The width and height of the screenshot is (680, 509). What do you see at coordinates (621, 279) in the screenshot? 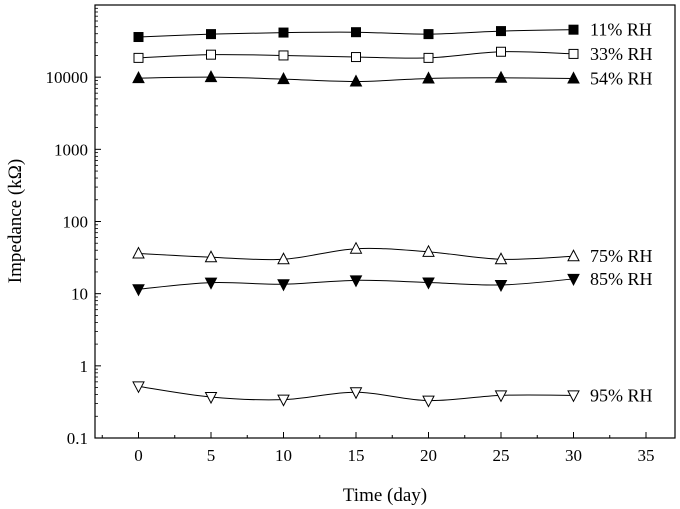
I see `series-label: 85% RH` at bounding box center [621, 279].